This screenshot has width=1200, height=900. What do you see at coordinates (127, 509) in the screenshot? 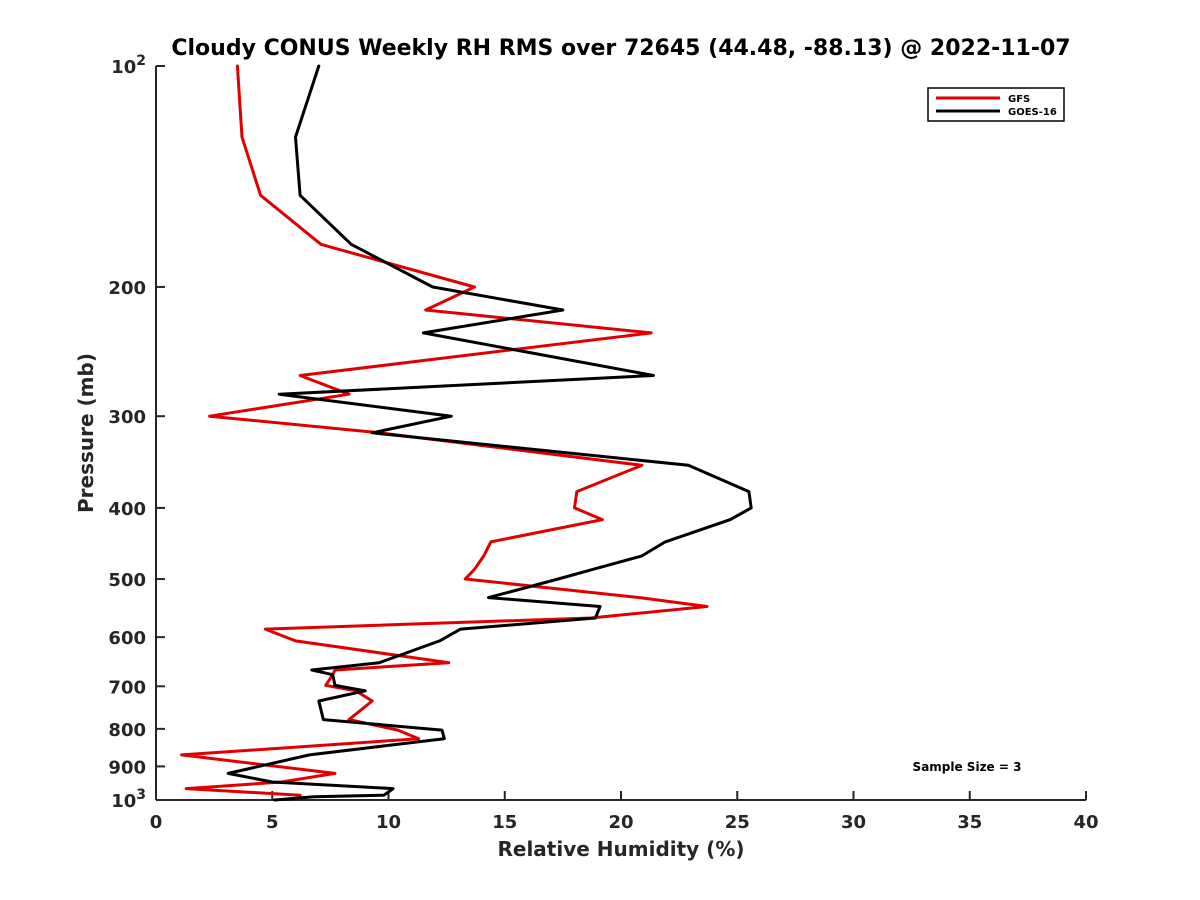
I see `y-tick-label-400: 400` at bounding box center [127, 509].